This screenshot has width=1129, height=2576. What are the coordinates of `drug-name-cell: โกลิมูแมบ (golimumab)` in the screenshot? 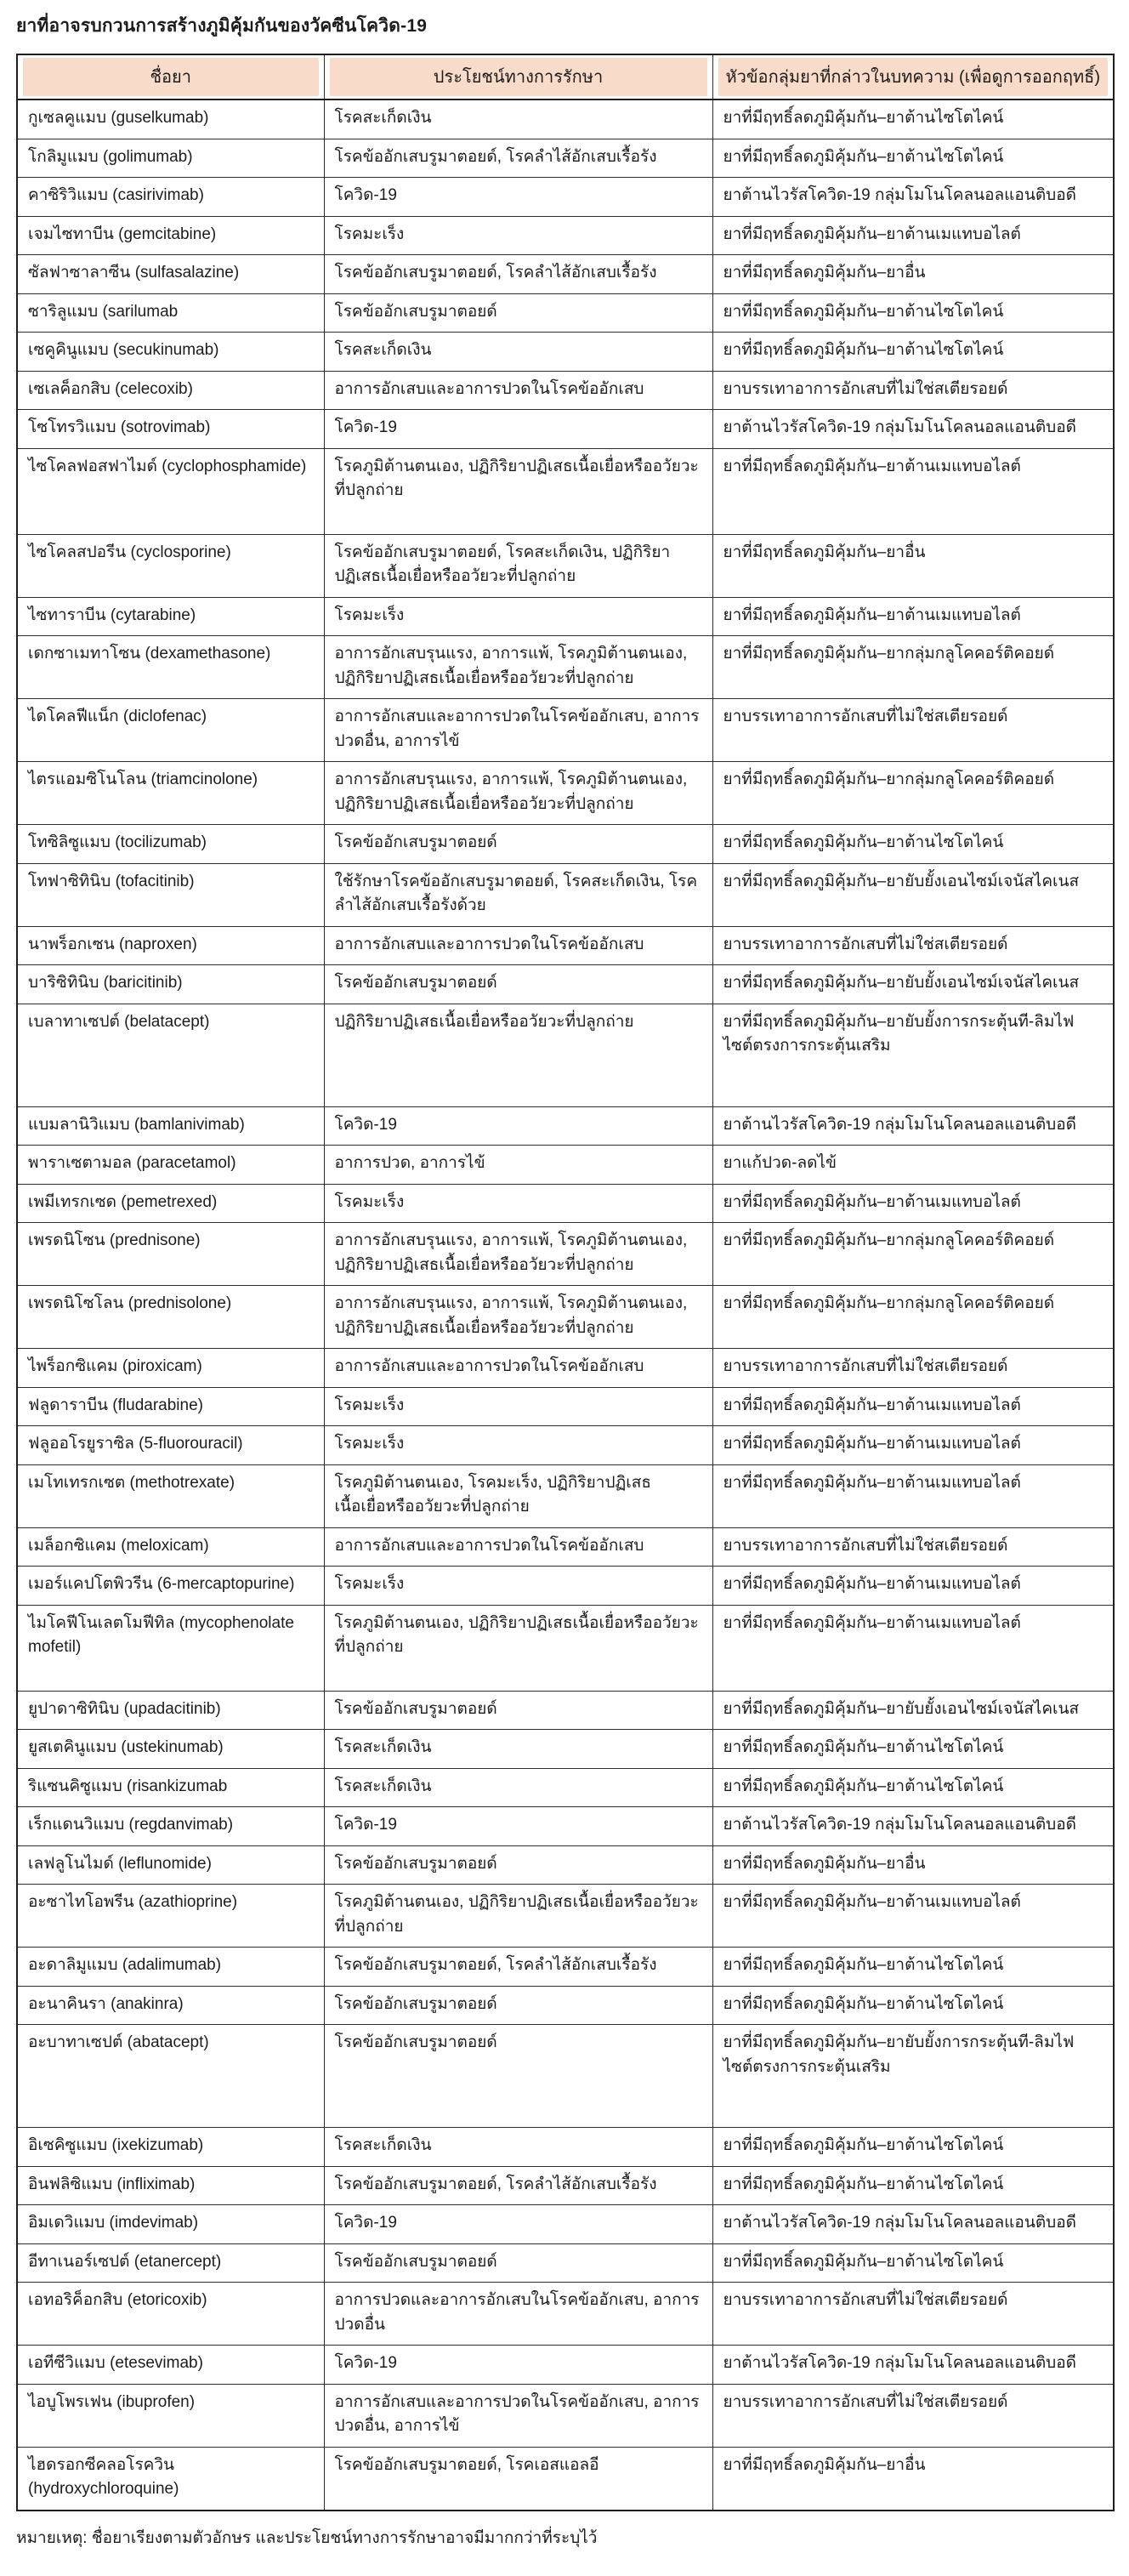 It's located at (170, 158).